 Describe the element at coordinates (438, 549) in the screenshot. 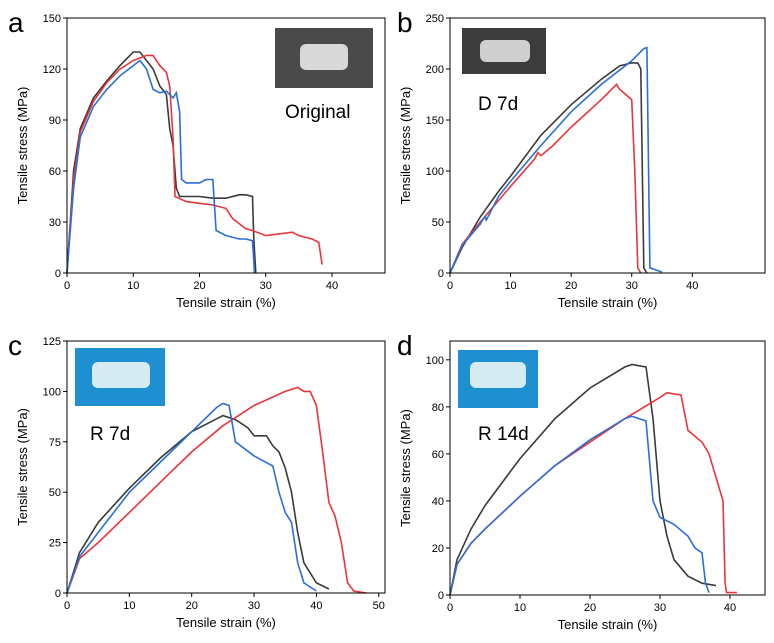

I see `y-tick-label: 20` at that location.